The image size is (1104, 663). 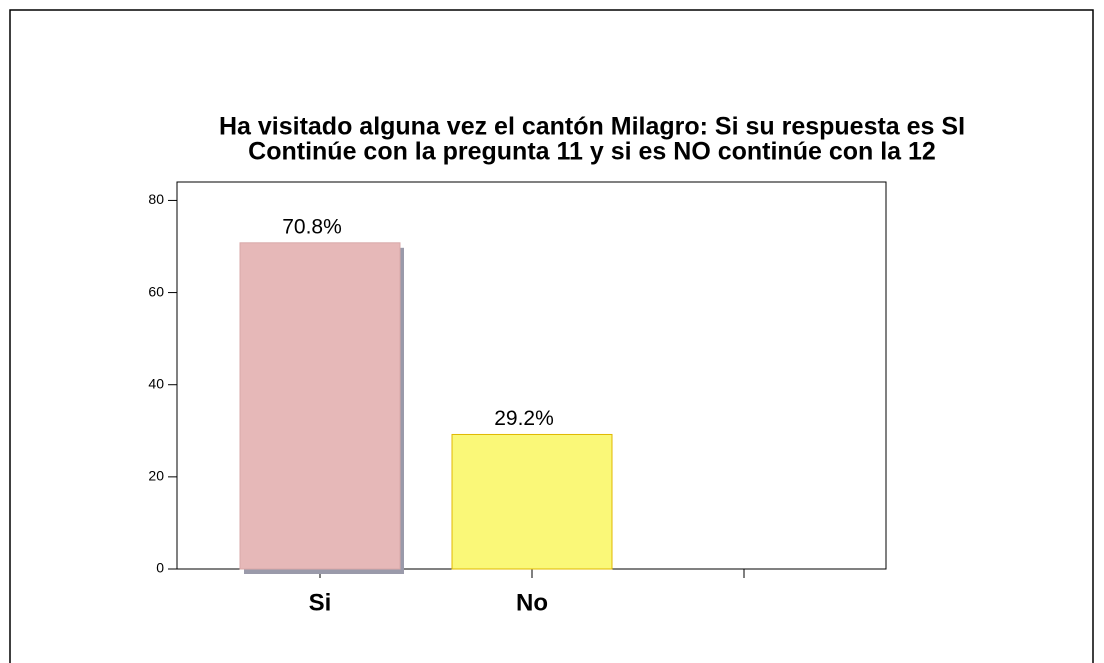 I want to click on value-label: 29.2%, so click(x=524, y=418).